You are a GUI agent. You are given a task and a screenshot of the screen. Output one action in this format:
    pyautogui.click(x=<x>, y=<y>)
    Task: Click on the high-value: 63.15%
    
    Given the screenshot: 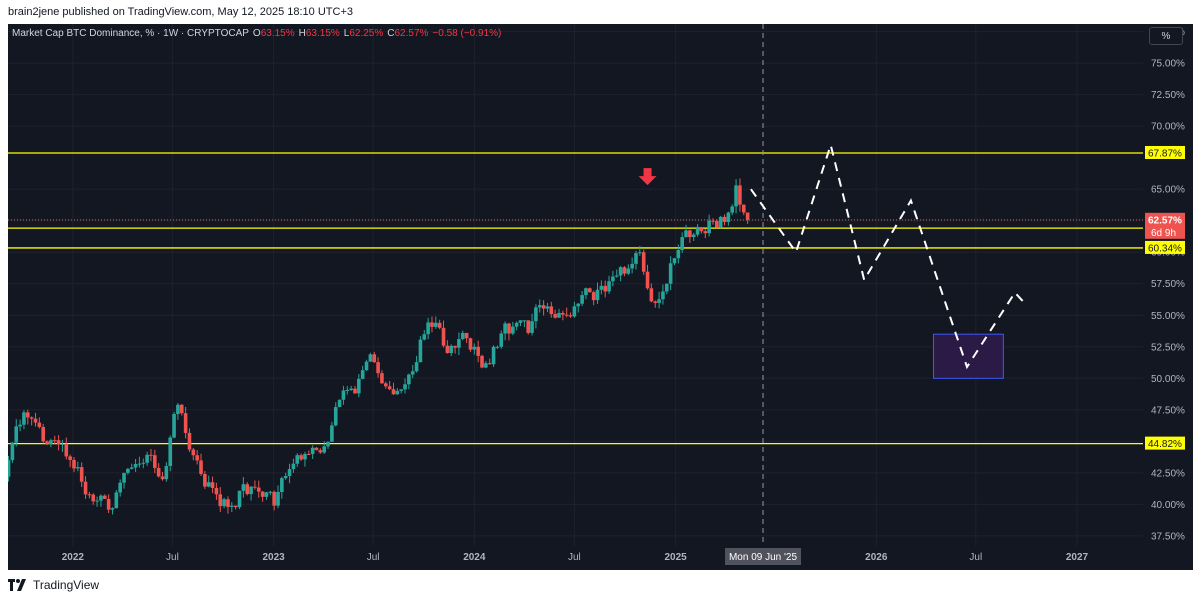 What is the action you would take?
    pyautogui.click(x=322, y=33)
    